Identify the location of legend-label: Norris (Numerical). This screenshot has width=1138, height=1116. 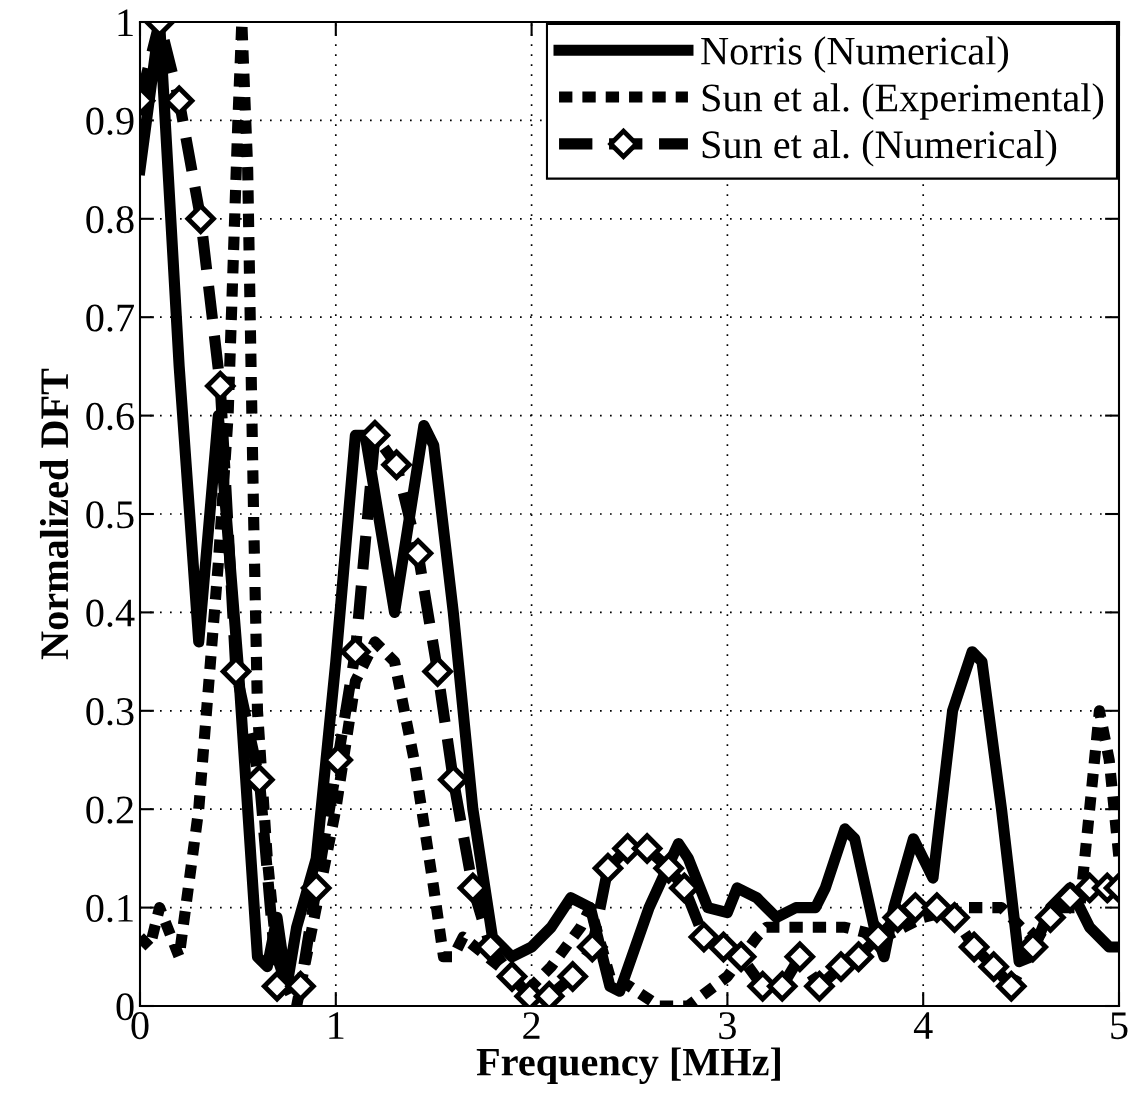
(855, 54).